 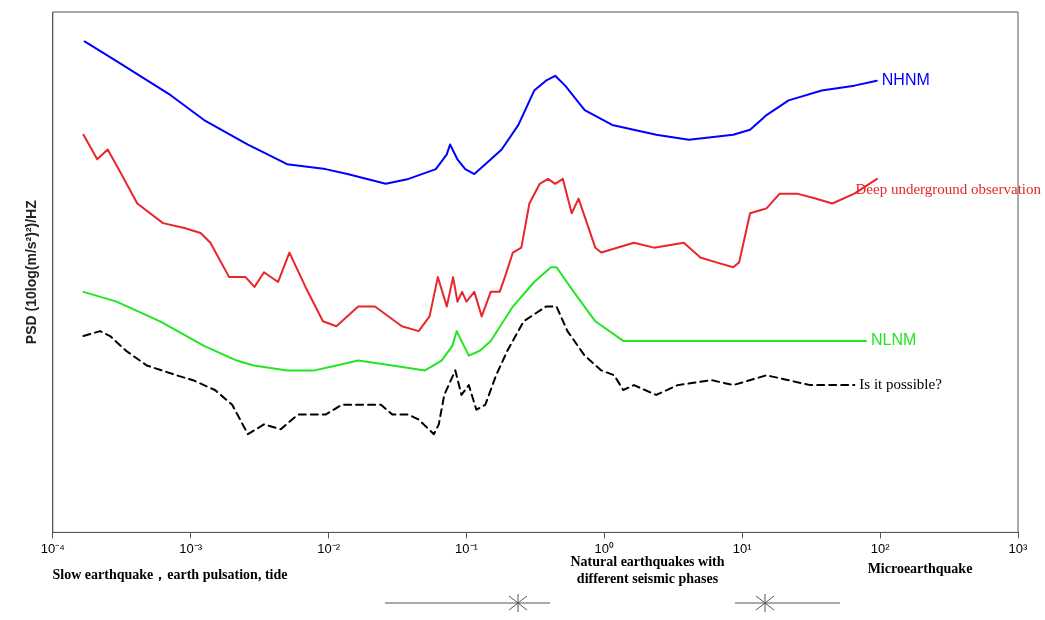 I want to click on text: Slow earthquake，earth pulsation, tide, so click(x=170, y=574).